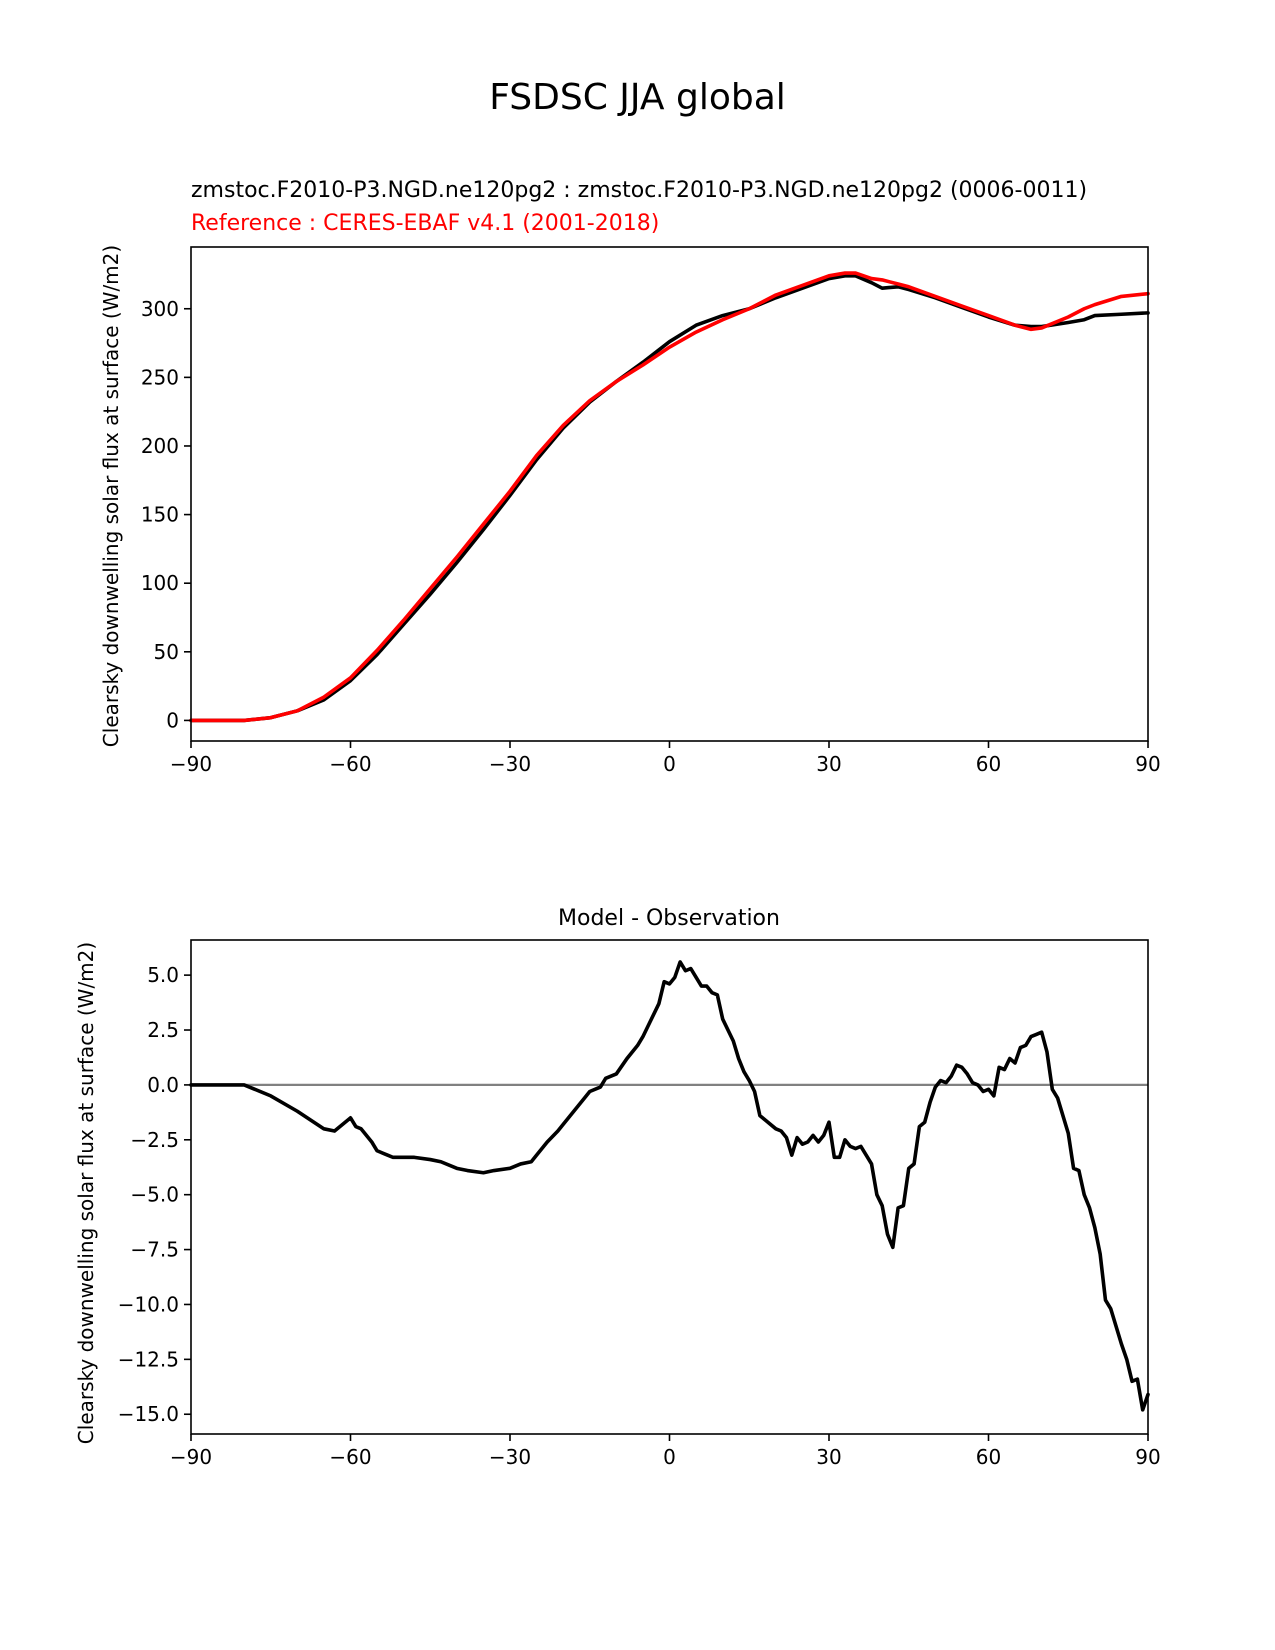  I want to click on bottom-panel-y-tick-label: −5.0, so click(154, 1195).